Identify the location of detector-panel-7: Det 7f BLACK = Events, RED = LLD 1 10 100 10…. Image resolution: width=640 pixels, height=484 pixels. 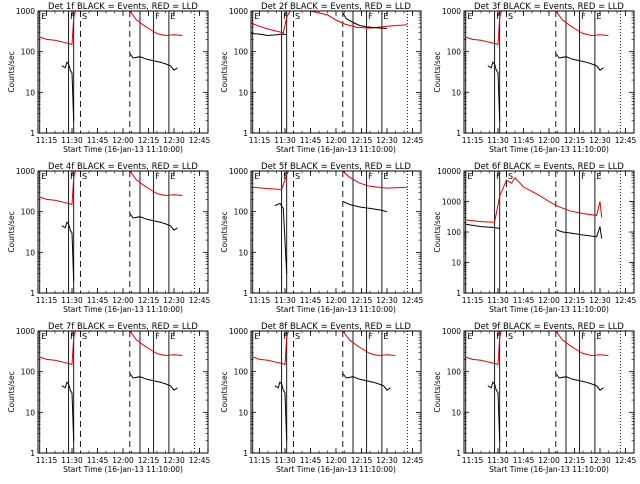
(109, 398).